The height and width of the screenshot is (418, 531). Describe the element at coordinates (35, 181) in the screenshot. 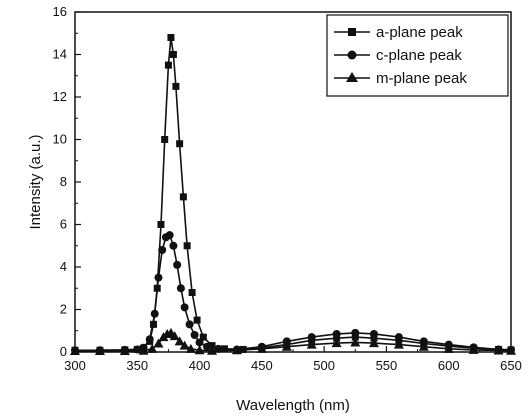

I see `y-axis-title: Intensity (a.u.)` at that location.